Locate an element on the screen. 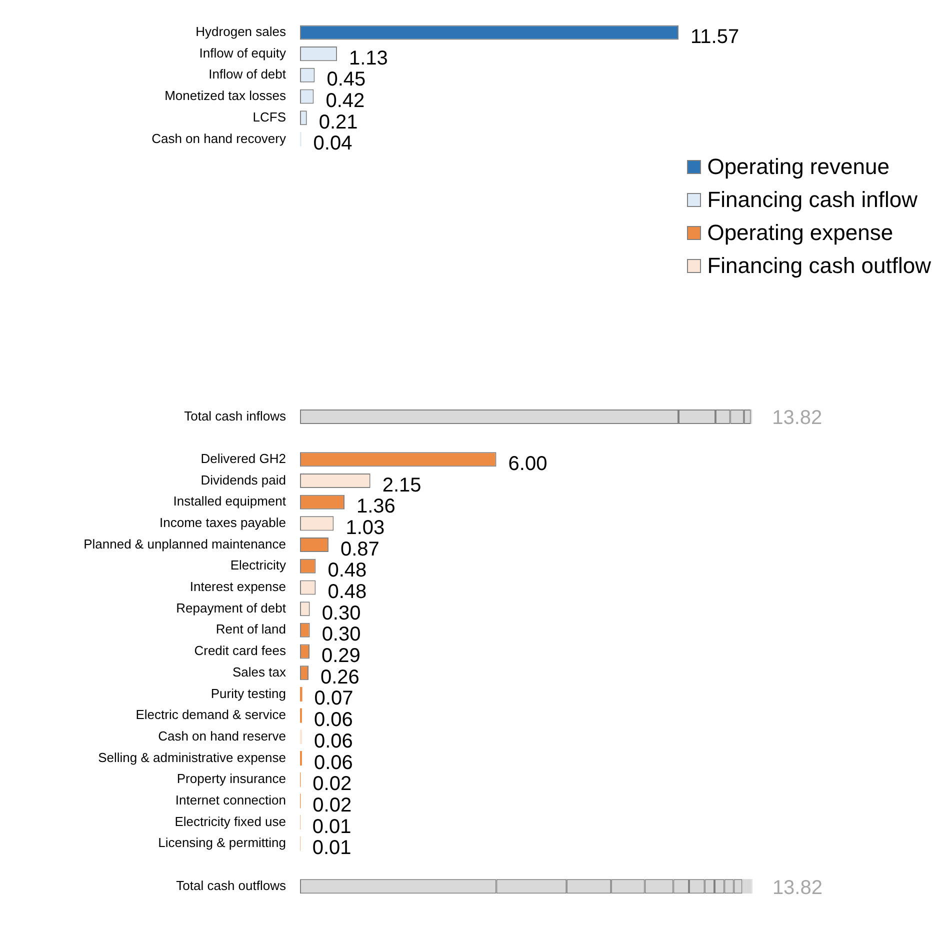  y-tick-label: Total cash outflows is located at coordinates (231, 885).